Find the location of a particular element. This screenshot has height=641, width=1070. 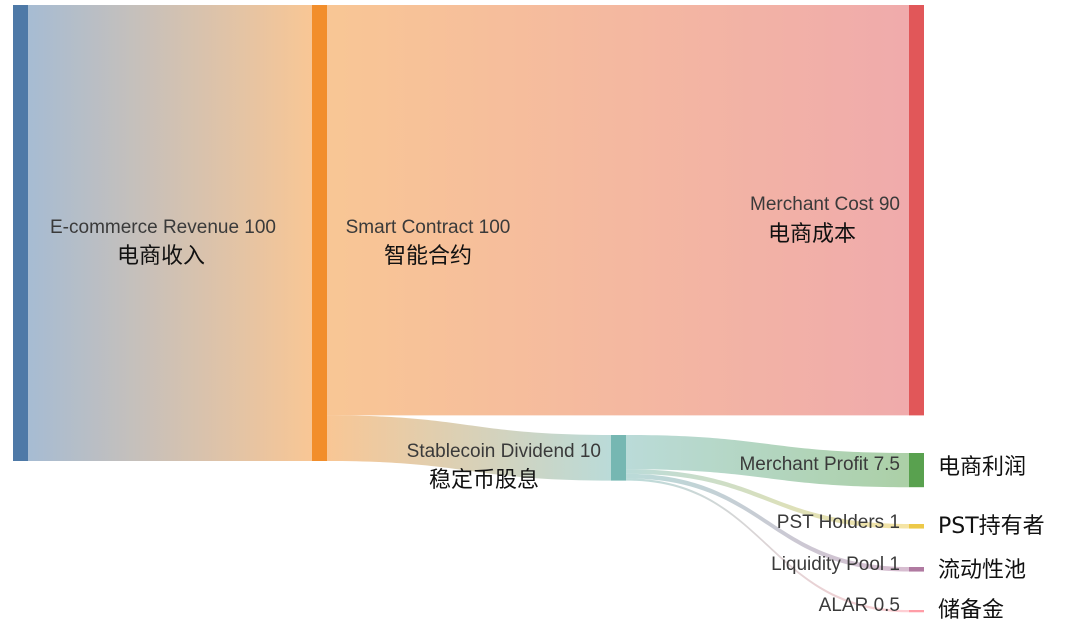

link-dividend-to-pst is located at coordinates (767, 499).